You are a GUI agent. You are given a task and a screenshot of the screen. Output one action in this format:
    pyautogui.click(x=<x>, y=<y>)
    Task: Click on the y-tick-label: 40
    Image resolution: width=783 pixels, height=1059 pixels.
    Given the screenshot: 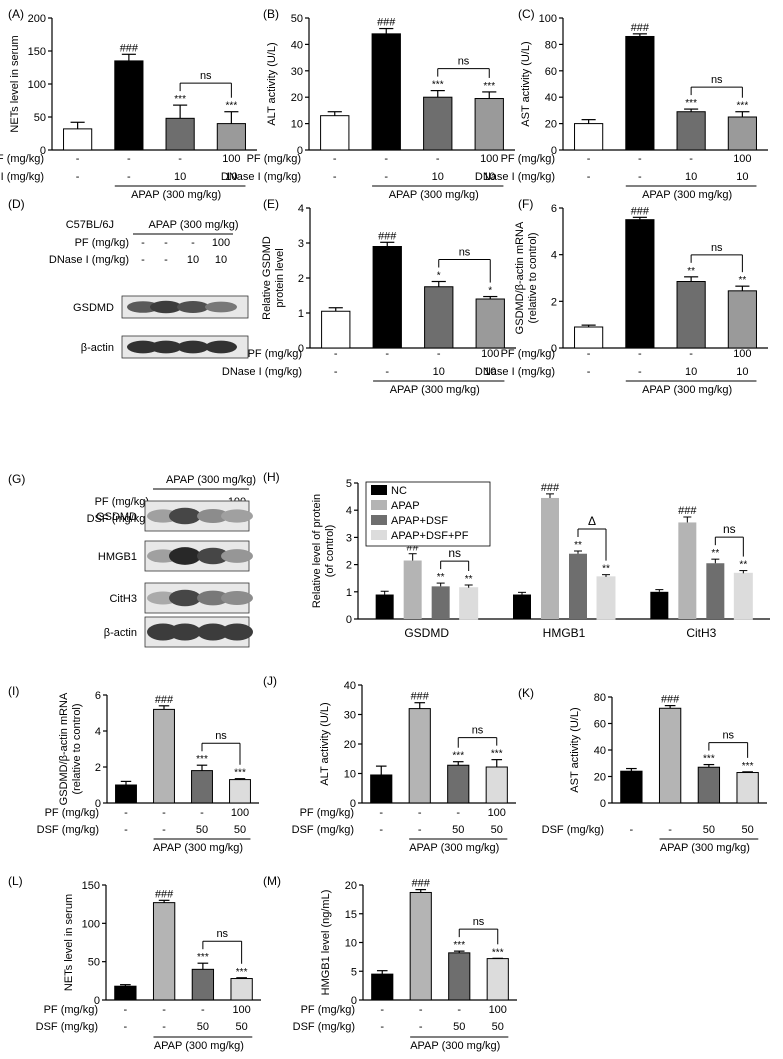 What is the action you would take?
    pyautogui.click(x=297, y=45)
    